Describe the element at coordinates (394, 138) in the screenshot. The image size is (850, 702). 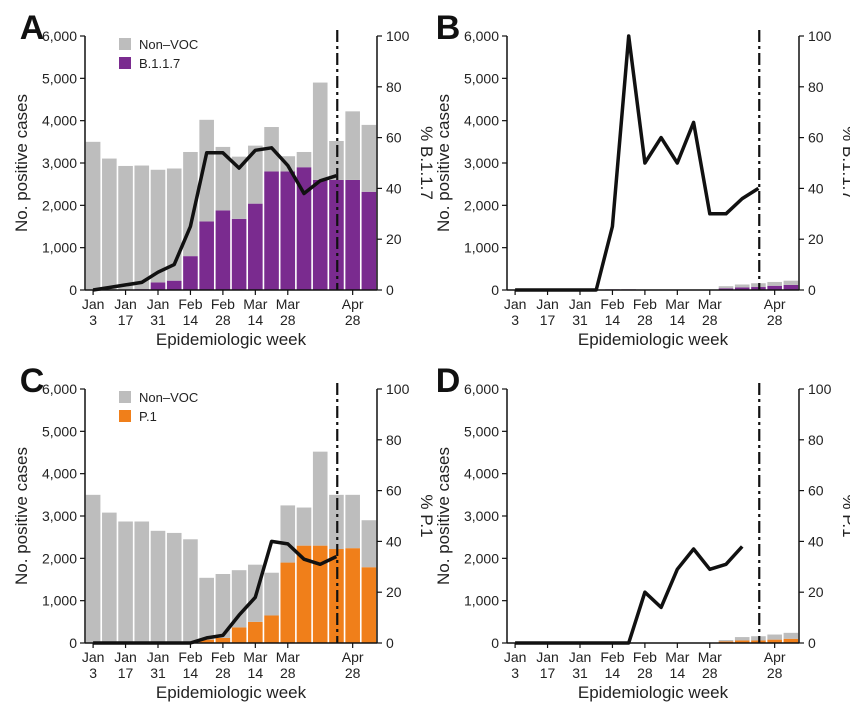
I see `y2-tick-label: 60` at that location.